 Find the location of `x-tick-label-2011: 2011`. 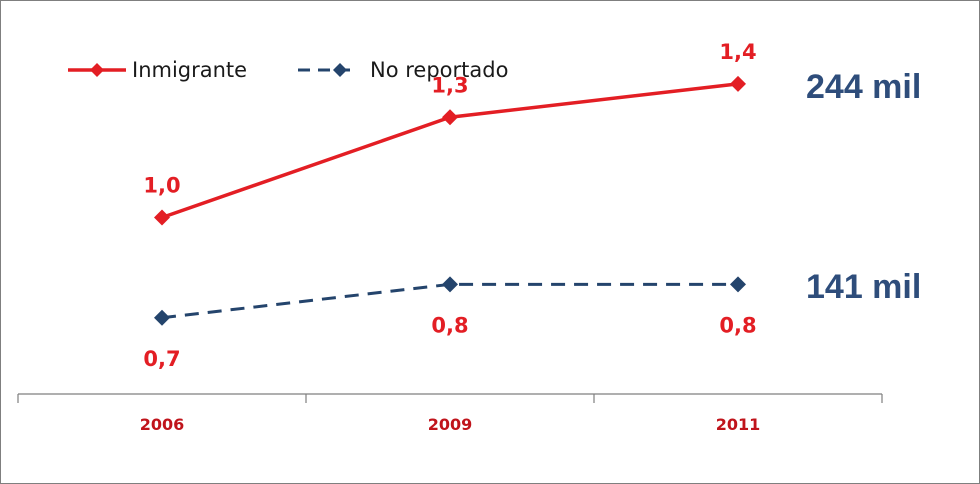

x-tick-label-2011: 2011 is located at coordinates (738, 424).